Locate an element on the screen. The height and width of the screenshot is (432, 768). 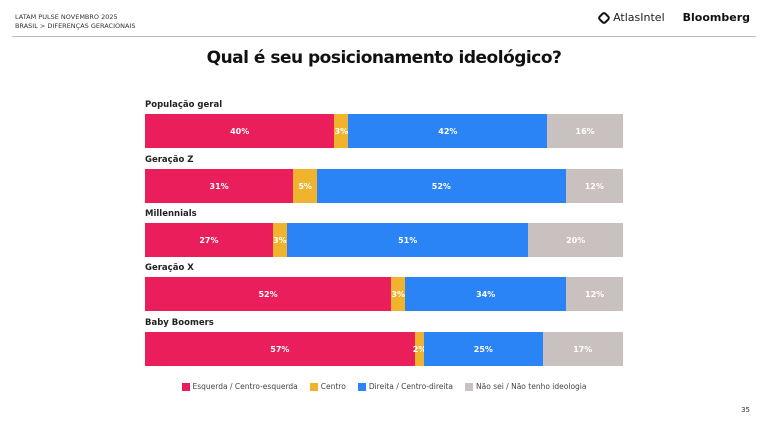
header-divider is located at coordinates (384, 36).